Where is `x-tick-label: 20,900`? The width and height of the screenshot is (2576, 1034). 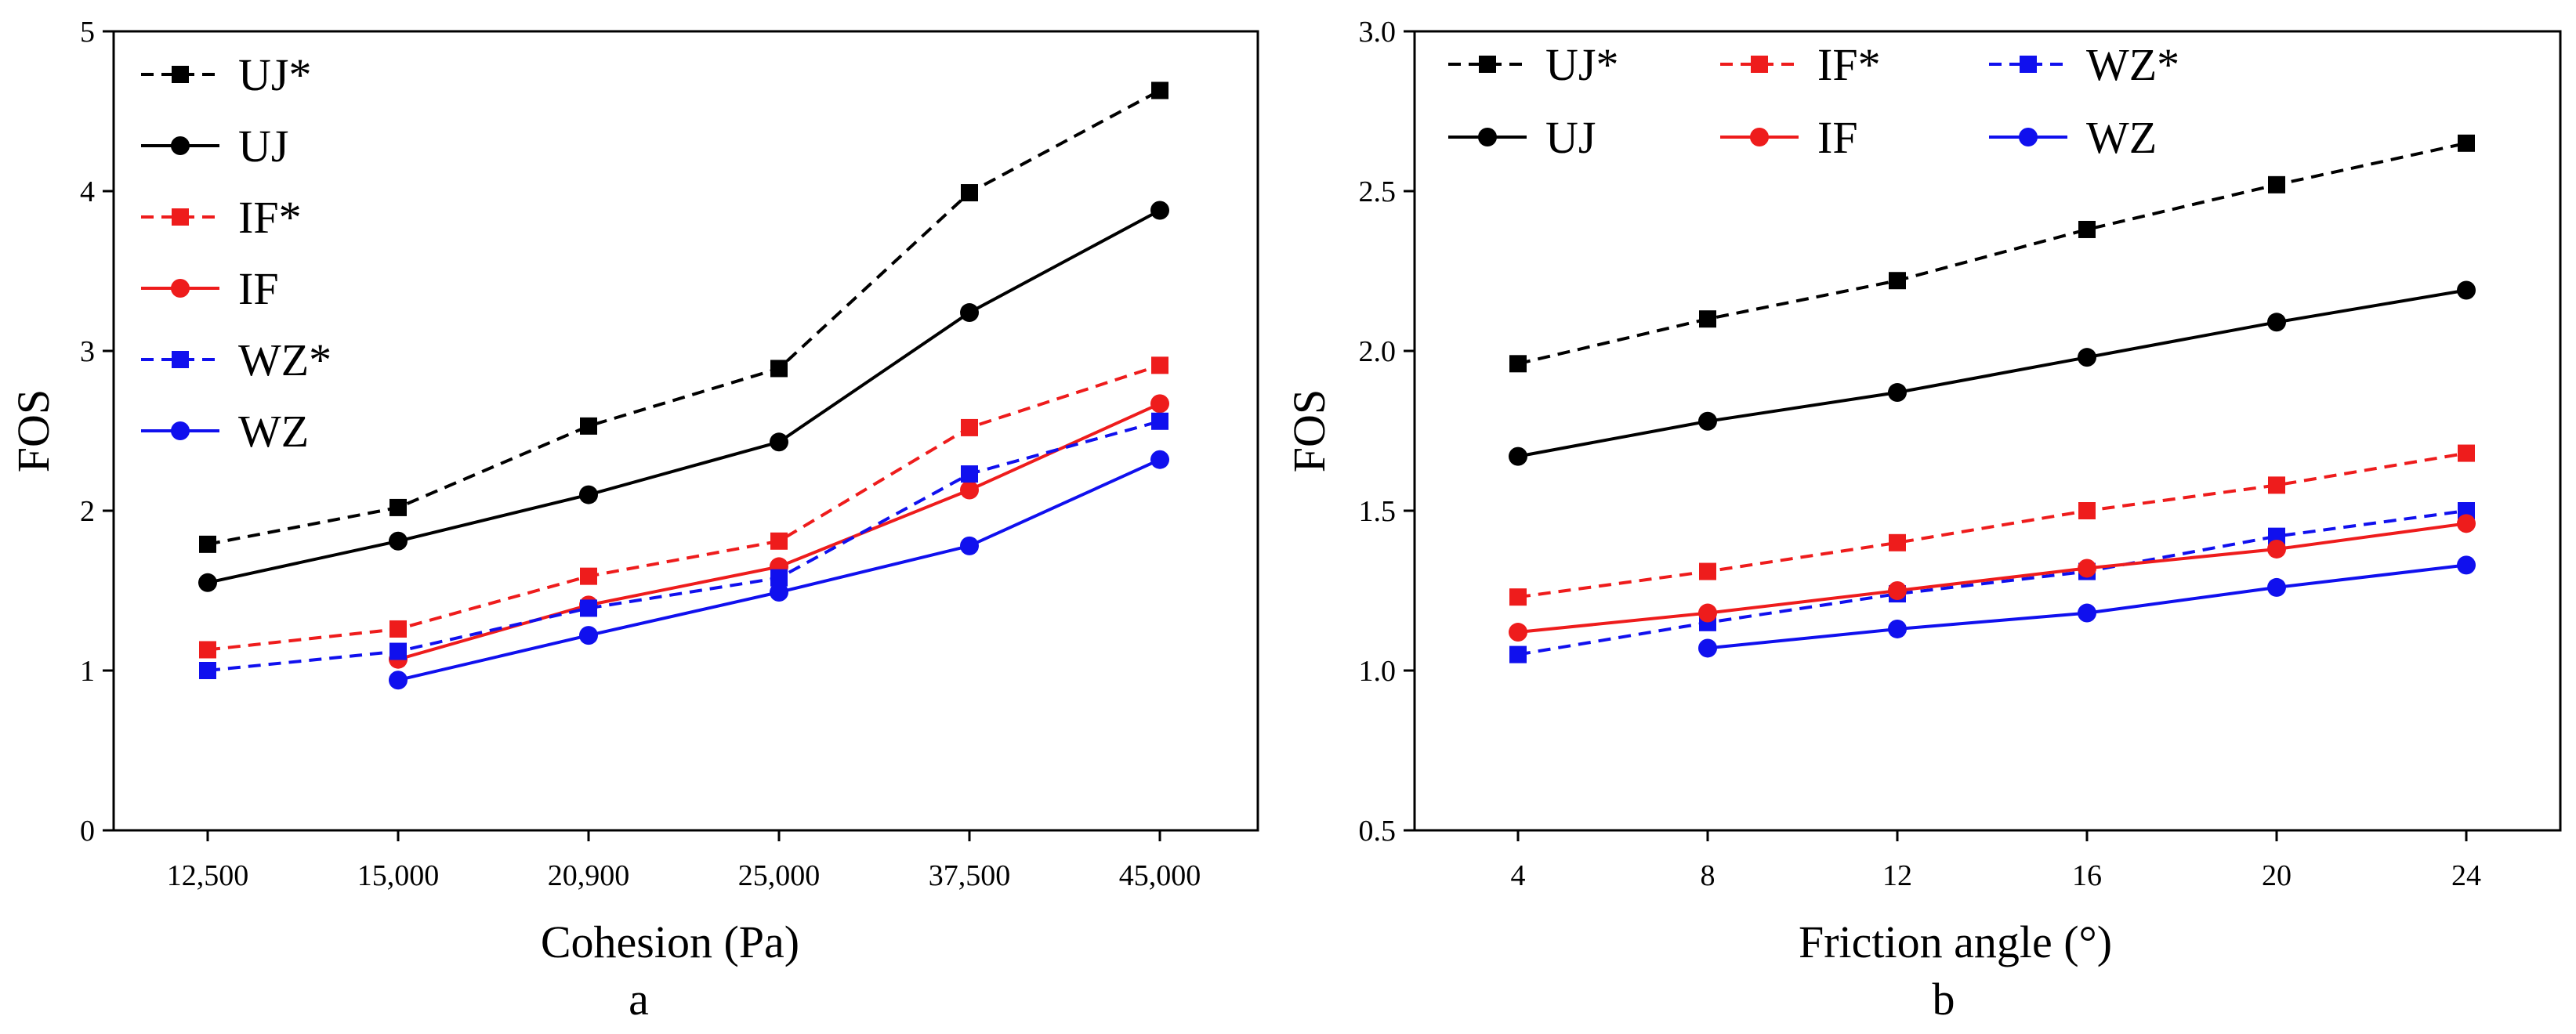 x-tick-label: 20,900 is located at coordinates (589, 875).